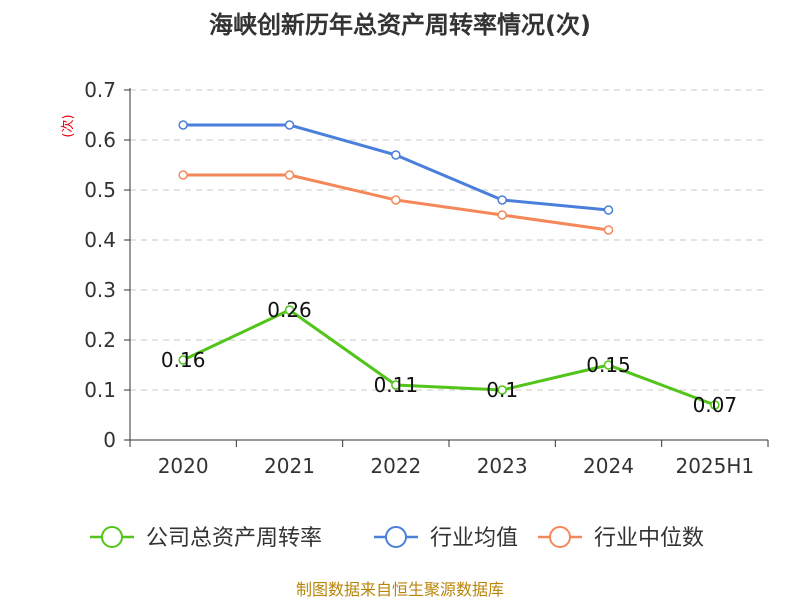  I want to click on y-tick-label: 0.2, so click(100, 340).